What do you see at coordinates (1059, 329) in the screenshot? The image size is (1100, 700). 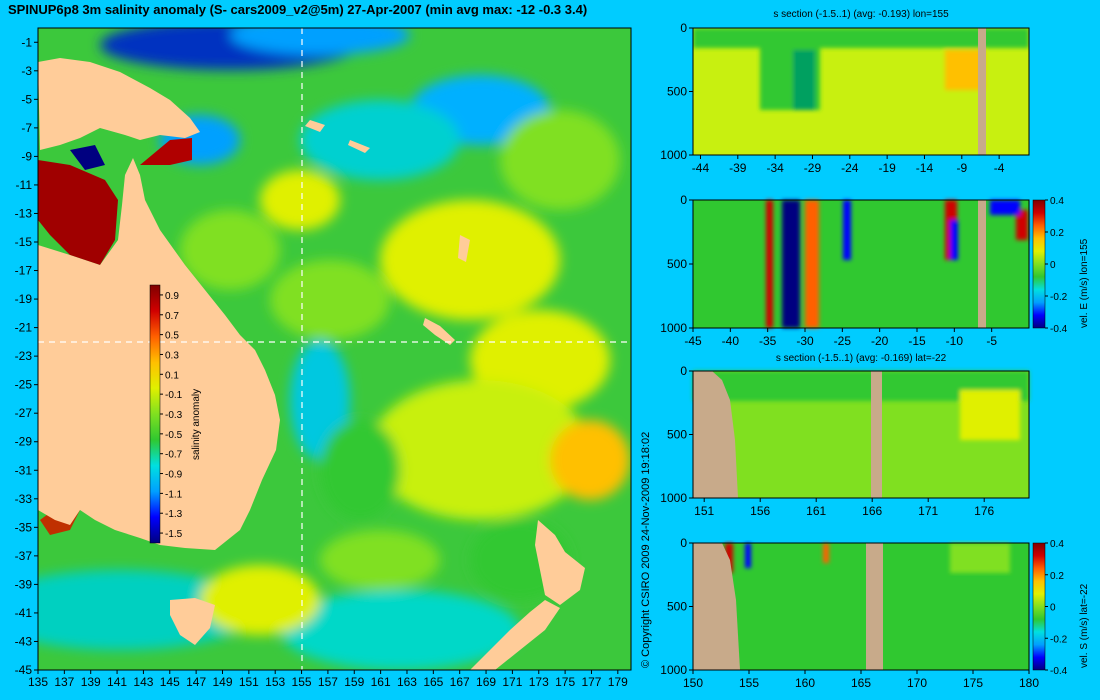 I see `section-colorbar-tick-label: -0.4` at bounding box center [1059, 329].